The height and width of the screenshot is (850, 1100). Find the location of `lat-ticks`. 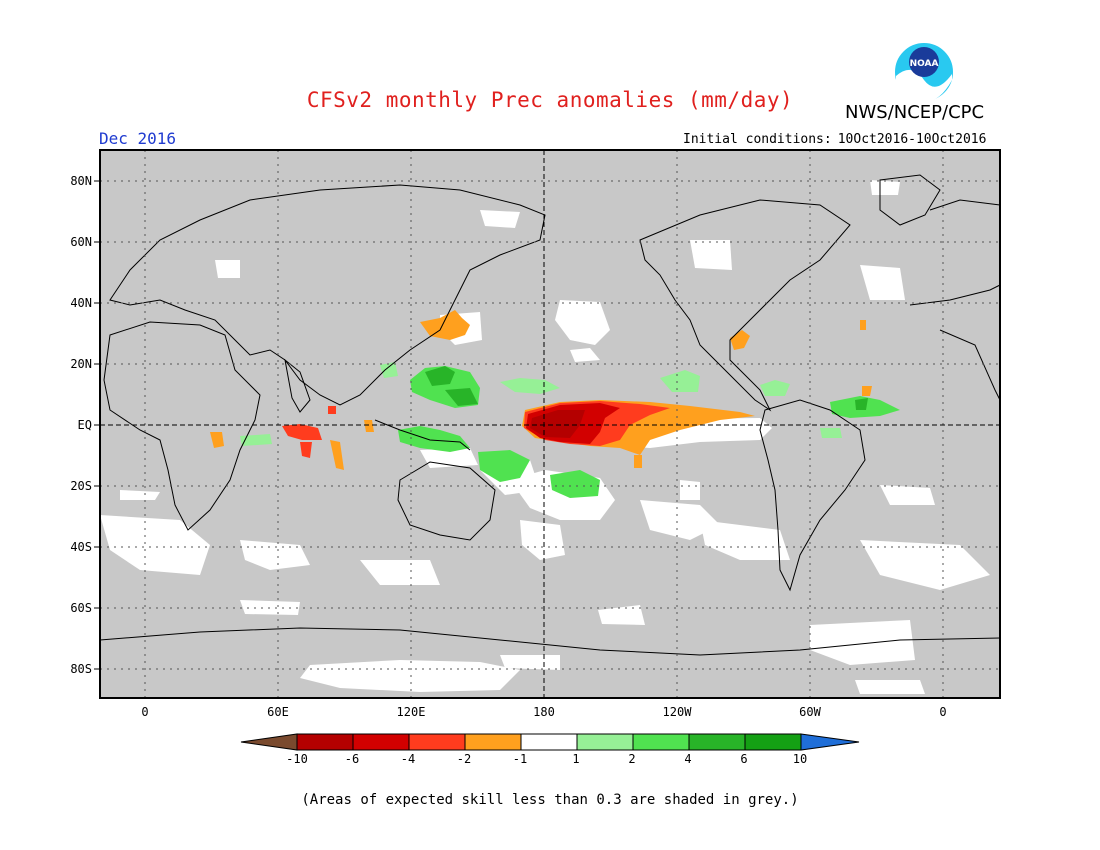

lat-ticks is located at coordinates (97, 425).